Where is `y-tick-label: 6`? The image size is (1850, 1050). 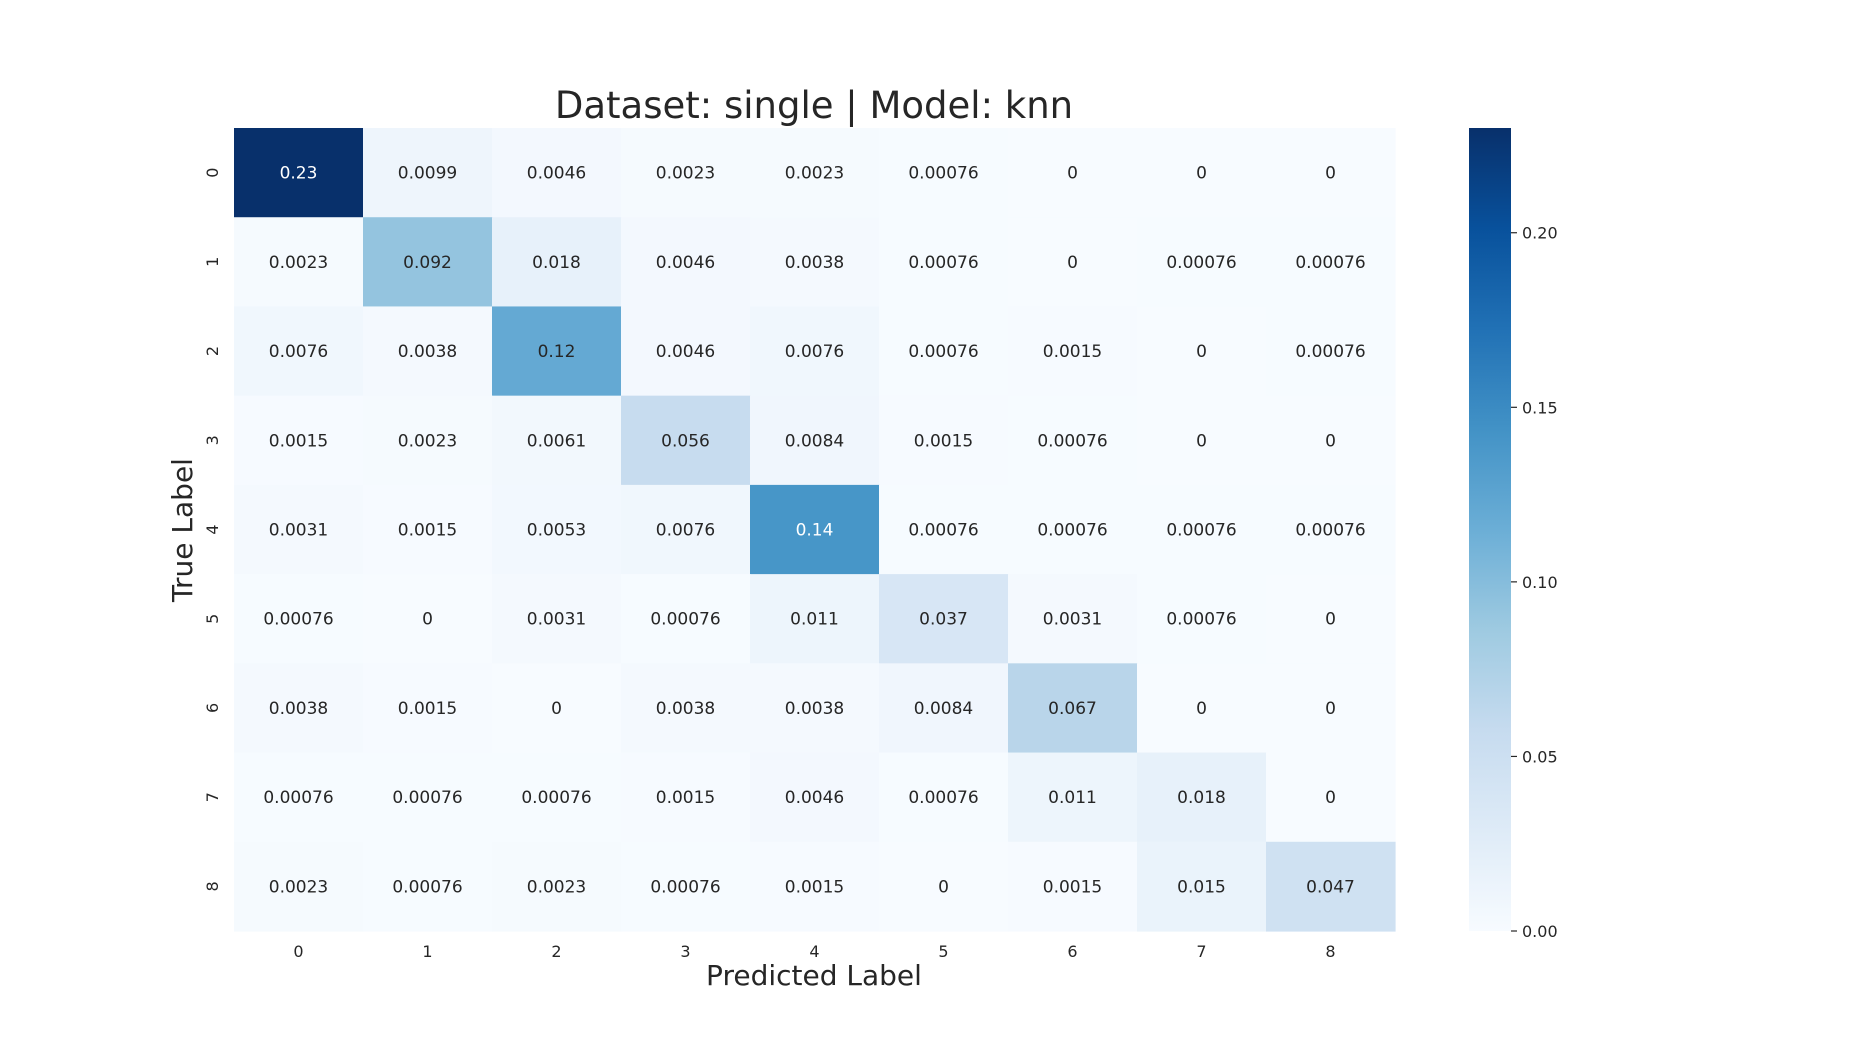 y-tick-label: 6 is located at coordinates (212, 708).